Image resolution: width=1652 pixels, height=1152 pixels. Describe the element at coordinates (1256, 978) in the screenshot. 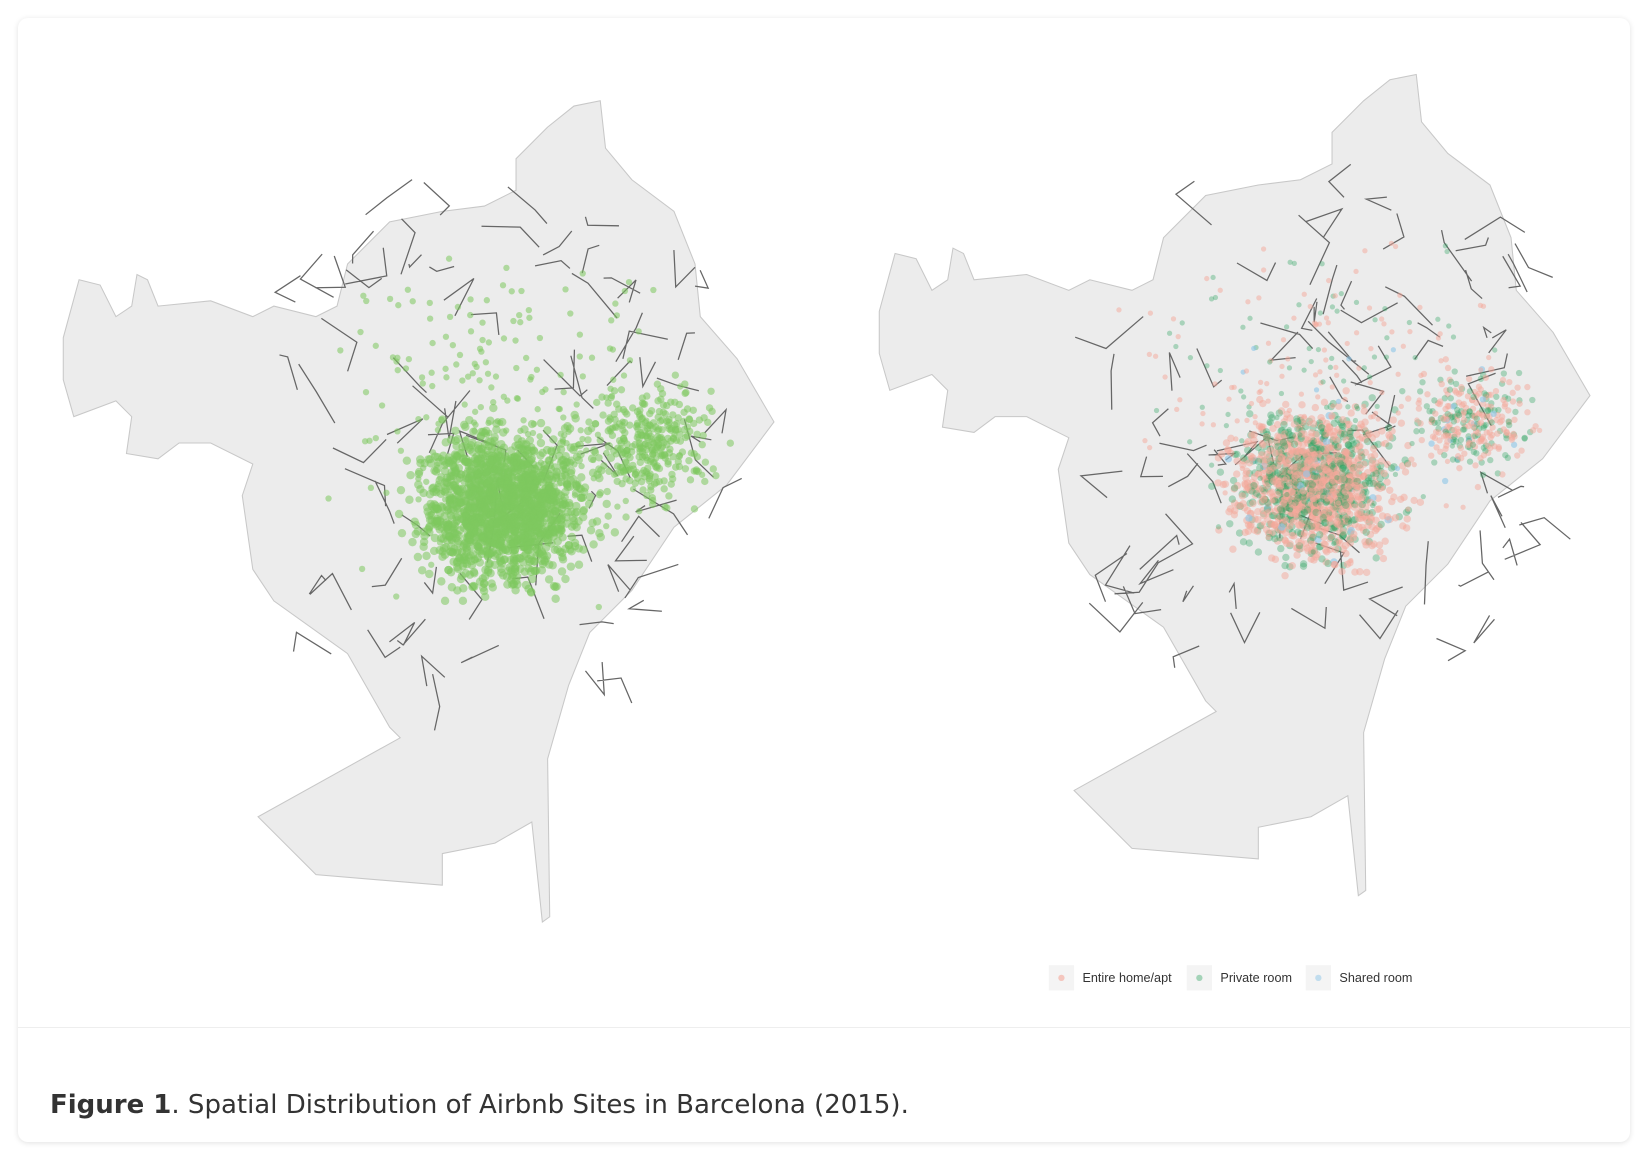

I see `legend-label: Private room` at that location.